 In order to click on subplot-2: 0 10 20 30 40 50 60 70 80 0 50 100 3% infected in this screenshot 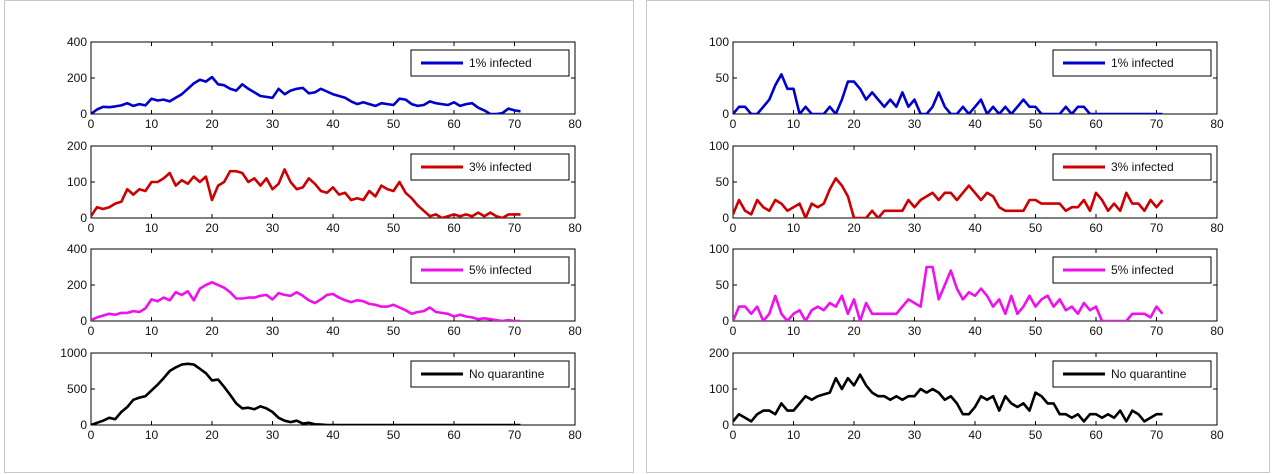, I will do `click(966, 187)`.